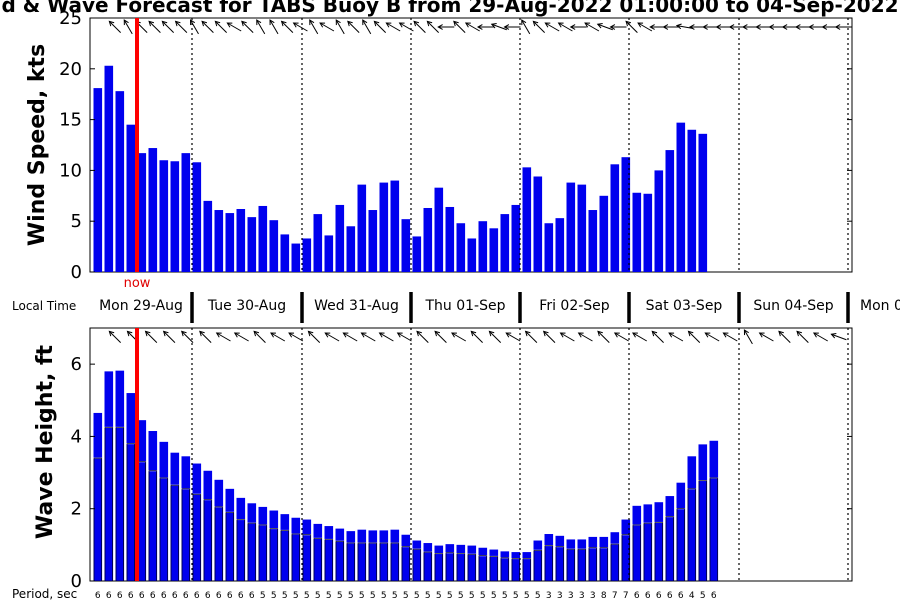 The width and height of the screenshot is (900, 600). What do you see at coordinates (464, 306) in the screenshot?
I see `day-label: Thu 01-Sep` at bounding box center [464, 306].